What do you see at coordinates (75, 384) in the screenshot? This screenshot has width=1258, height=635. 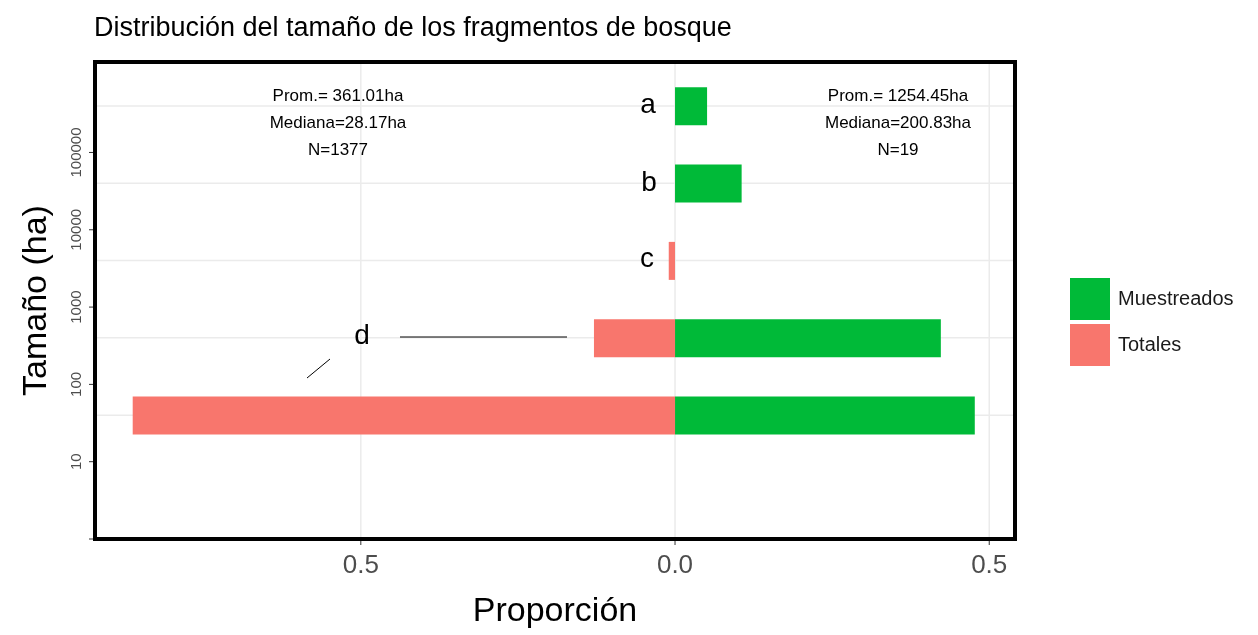 I see `y-tick-label: 100` at bounding box center [75, 384].